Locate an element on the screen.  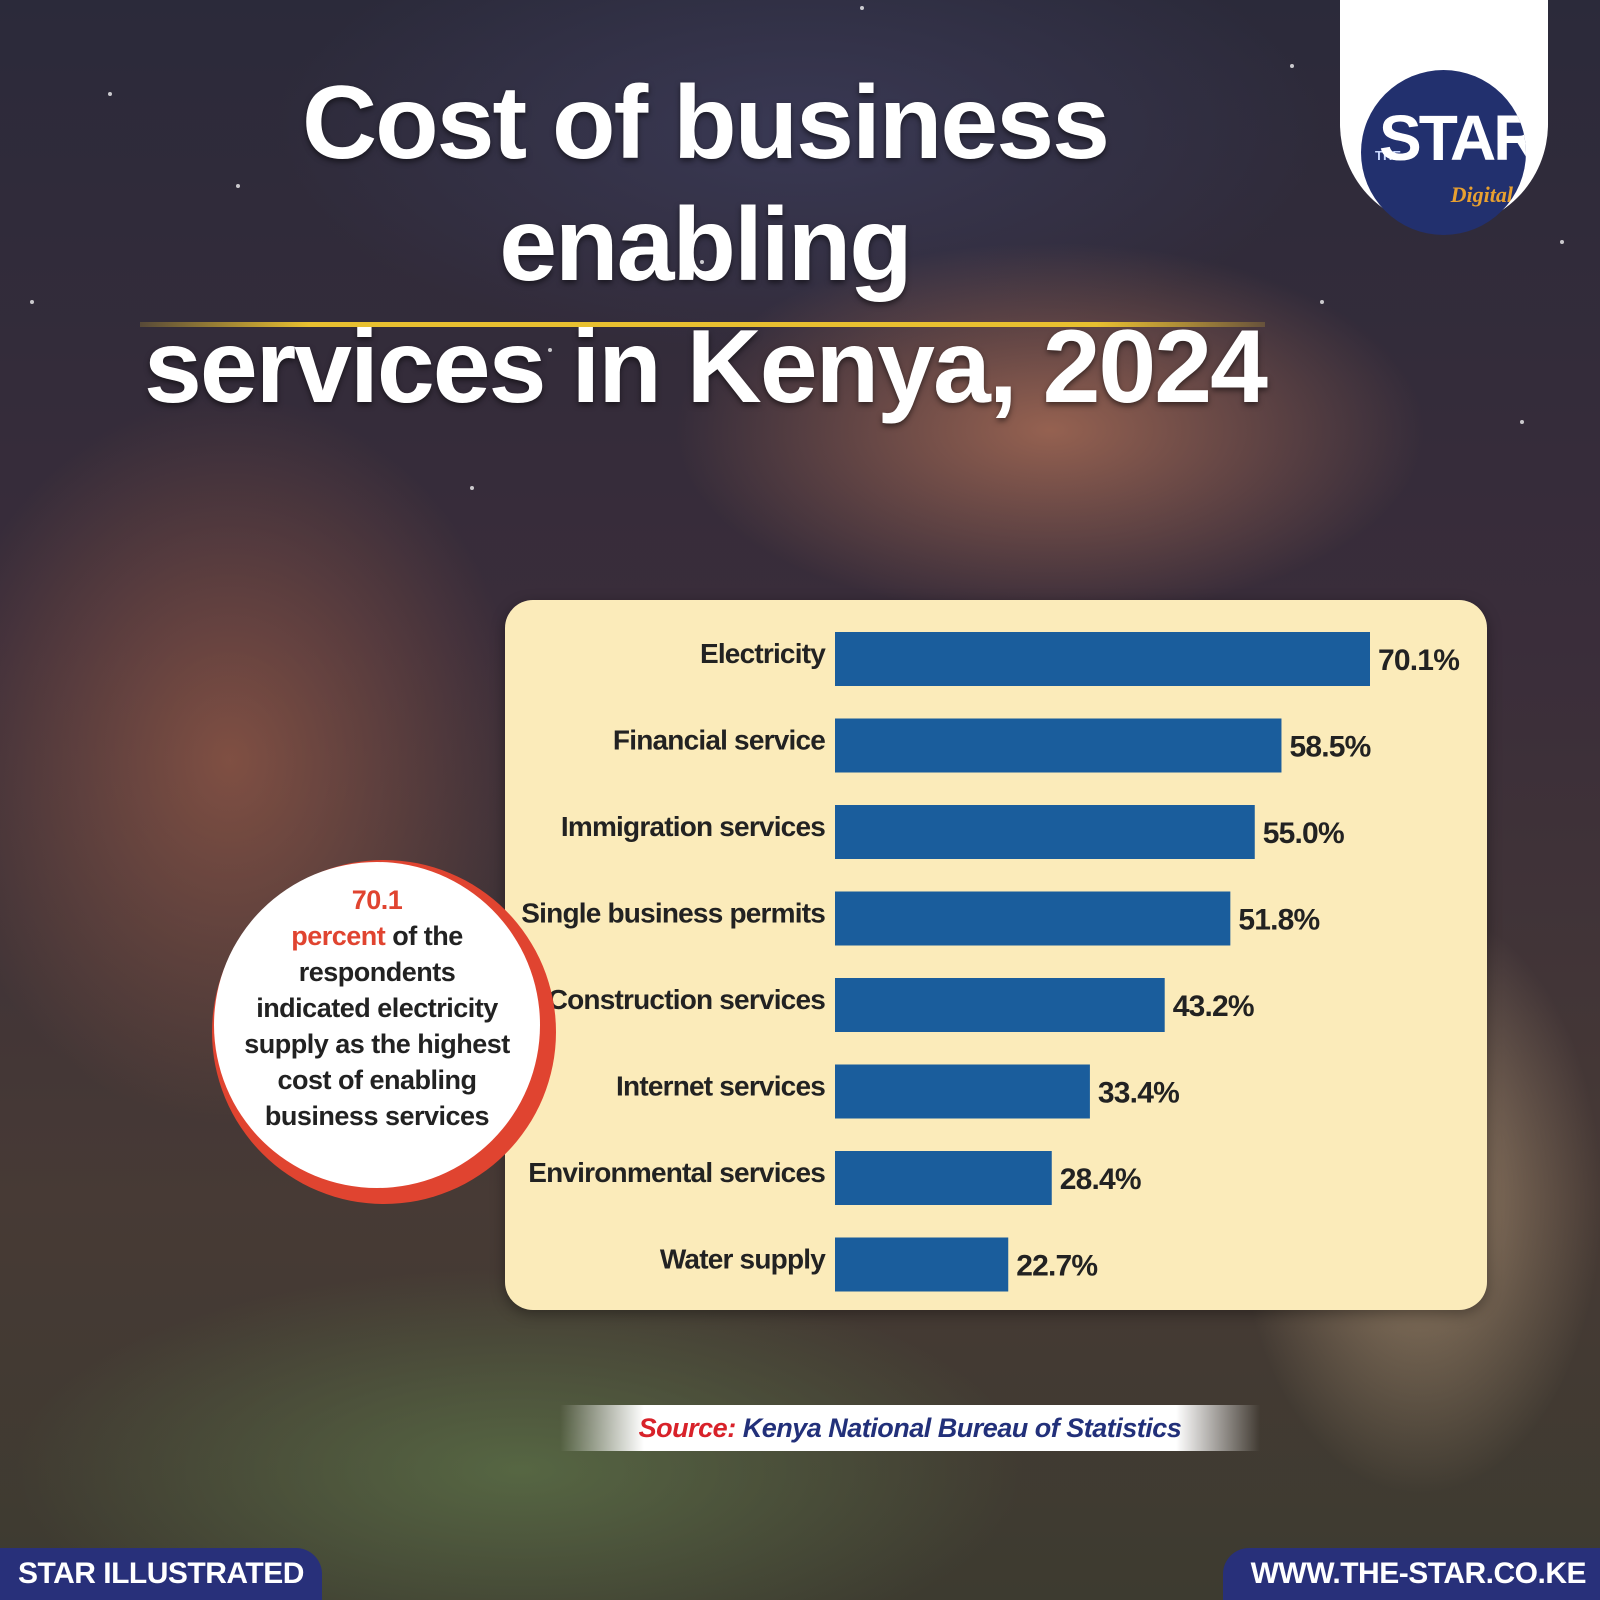
callout-highlight-number: 70.1 is located at coordinates (377, 900).